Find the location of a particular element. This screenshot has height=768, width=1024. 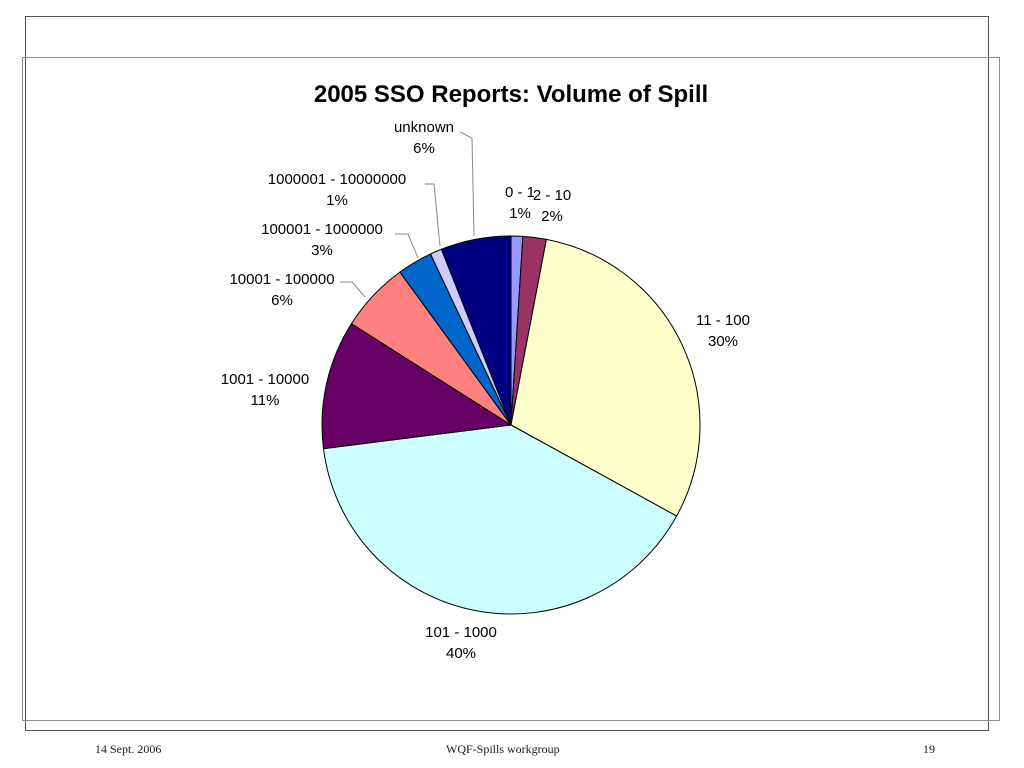

slice-category-label: 2 - 10 is located at coordinates (552, 195).